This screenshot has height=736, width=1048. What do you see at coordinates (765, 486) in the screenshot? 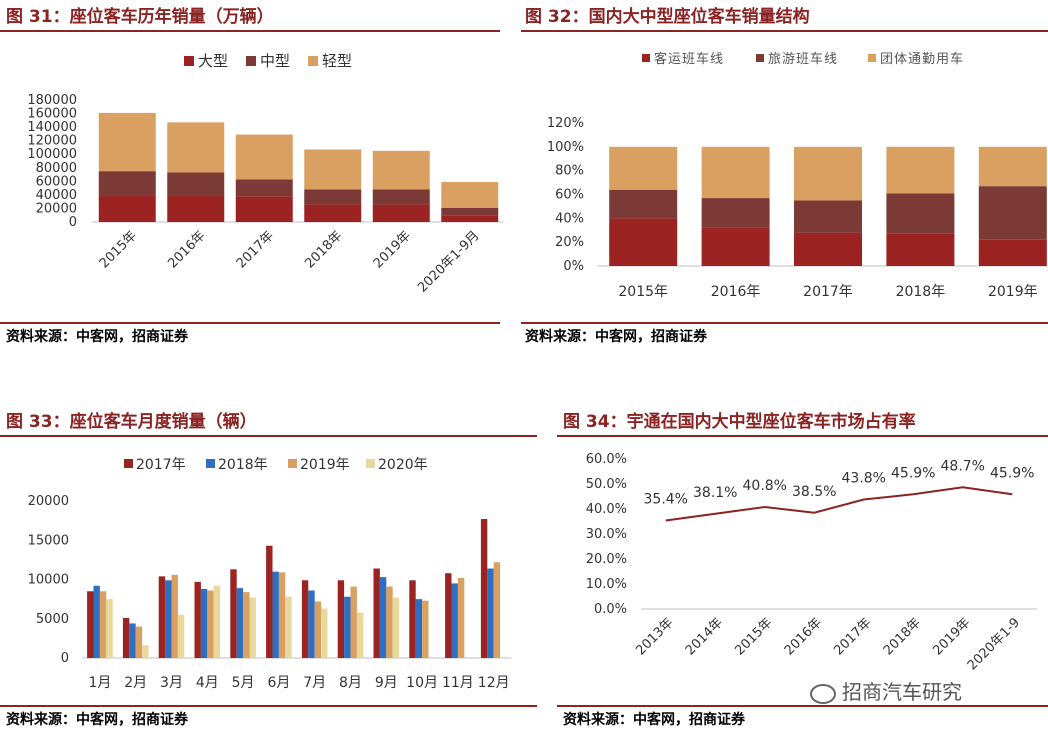
I see `fig34-data-label: 40.8%` at bounding box center [765, 486].